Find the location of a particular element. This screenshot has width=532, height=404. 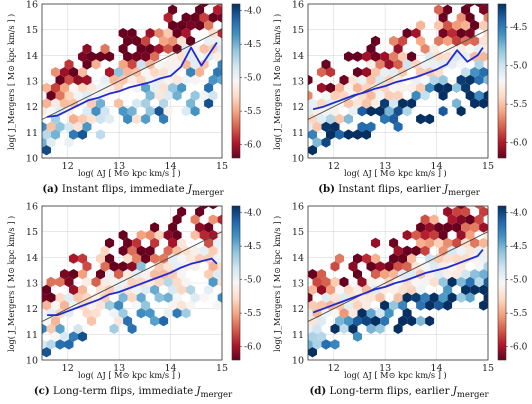

y-tick-label: 11 is located at coordinates (298, 133).